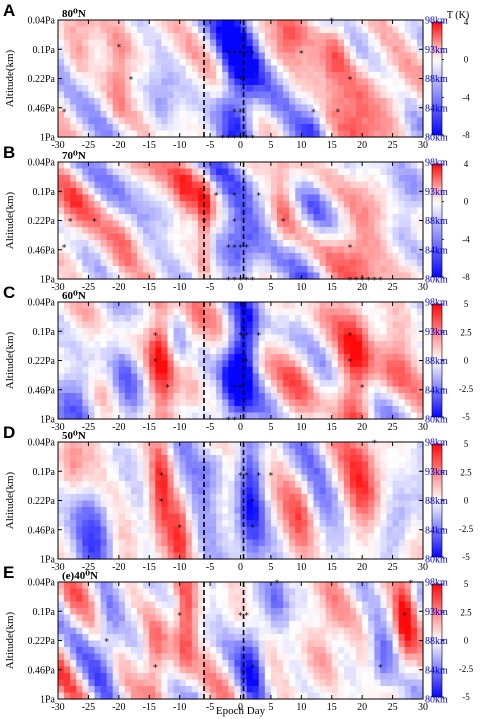  What do you see at coordinates (466, 501) in the screenshot?
I see `colorbar-tick-label: 0` at bounding box center [466, 501].